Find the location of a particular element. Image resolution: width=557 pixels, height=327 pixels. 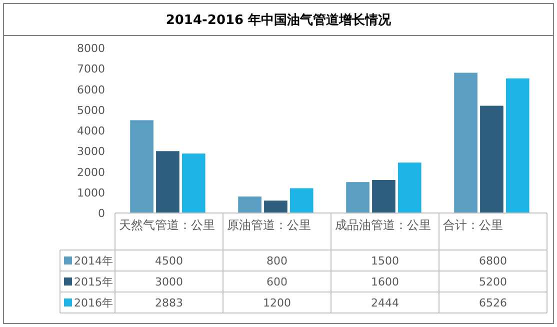

data-label: 2883 is located at coordinates (169, 303).